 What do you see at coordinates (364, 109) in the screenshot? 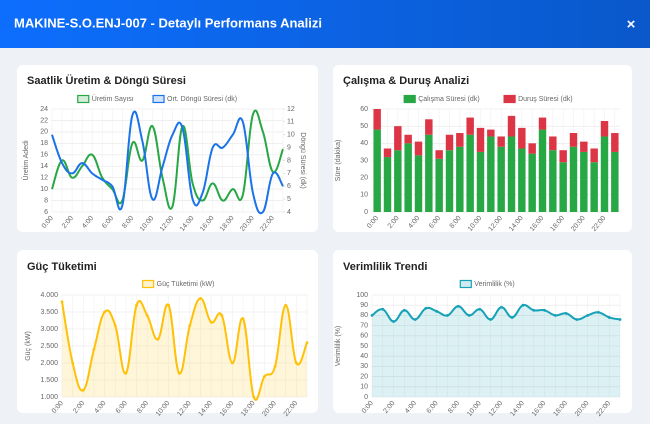
I see `y-tick-label: 60` at bounding box center [364, 109].